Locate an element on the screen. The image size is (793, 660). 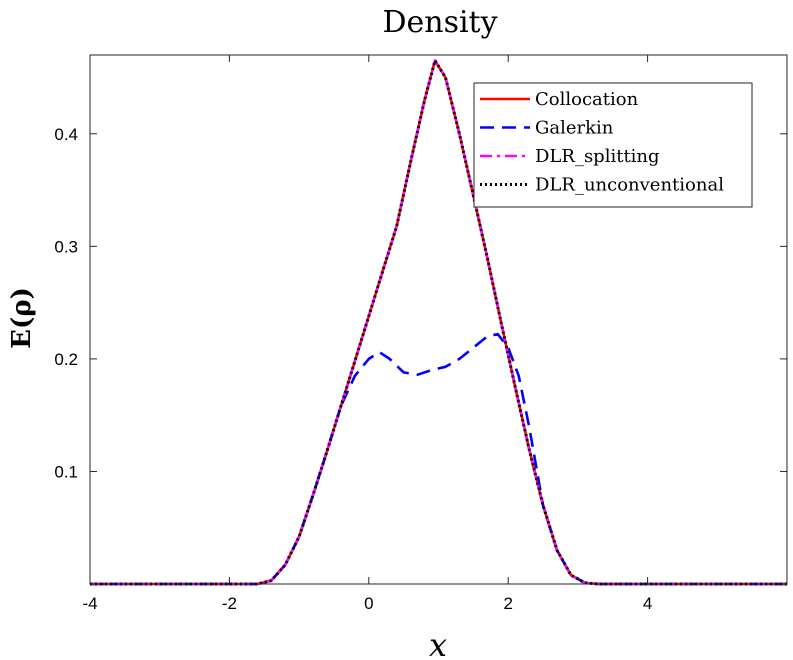
x-tick-label: -4 is located at coordinates (89, 603).